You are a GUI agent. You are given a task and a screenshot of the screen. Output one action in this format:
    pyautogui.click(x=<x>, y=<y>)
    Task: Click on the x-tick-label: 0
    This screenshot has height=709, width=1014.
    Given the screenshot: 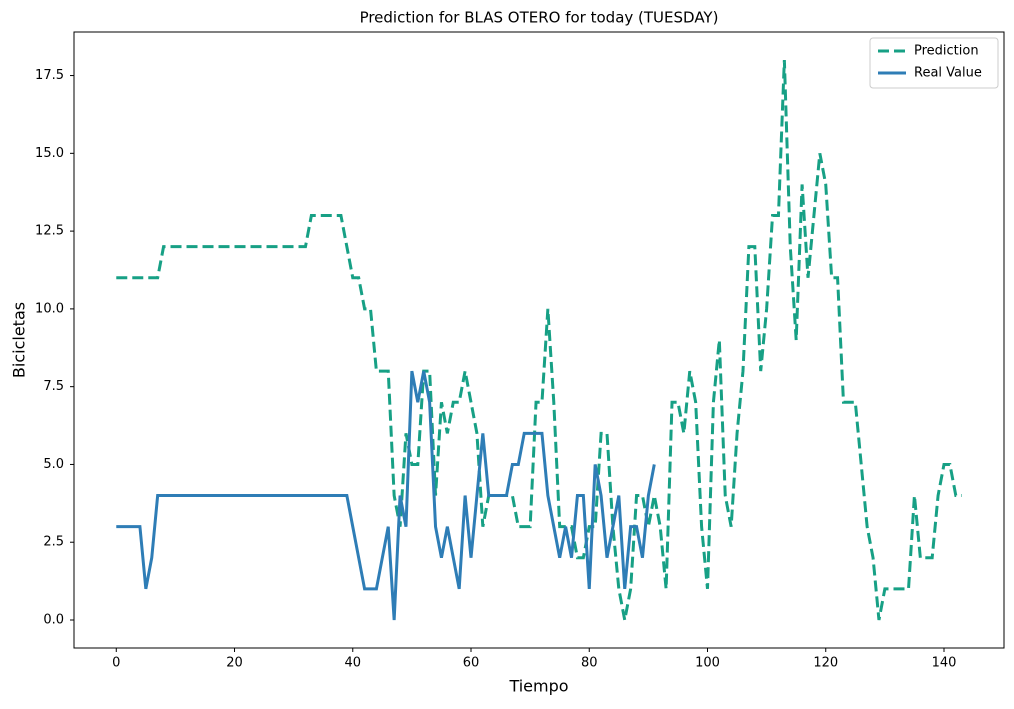 What is the action you would take?
    pyautogui.click(x=116, y=663)
    